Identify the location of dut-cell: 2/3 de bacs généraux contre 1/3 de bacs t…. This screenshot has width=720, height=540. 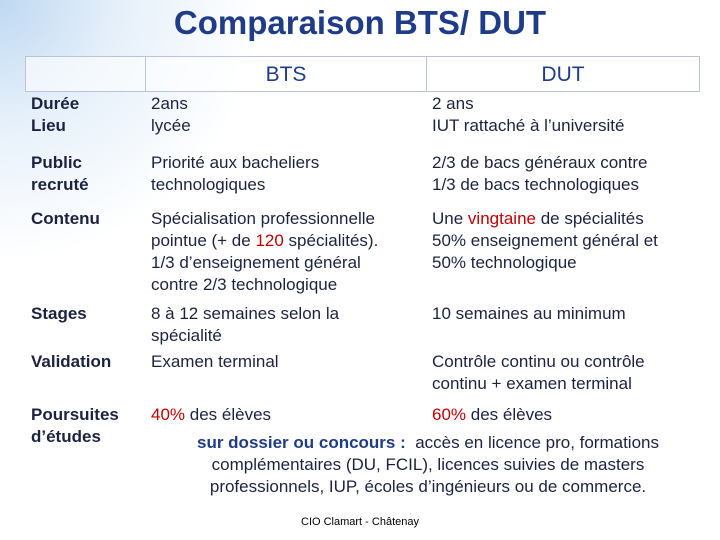
(566, 174).